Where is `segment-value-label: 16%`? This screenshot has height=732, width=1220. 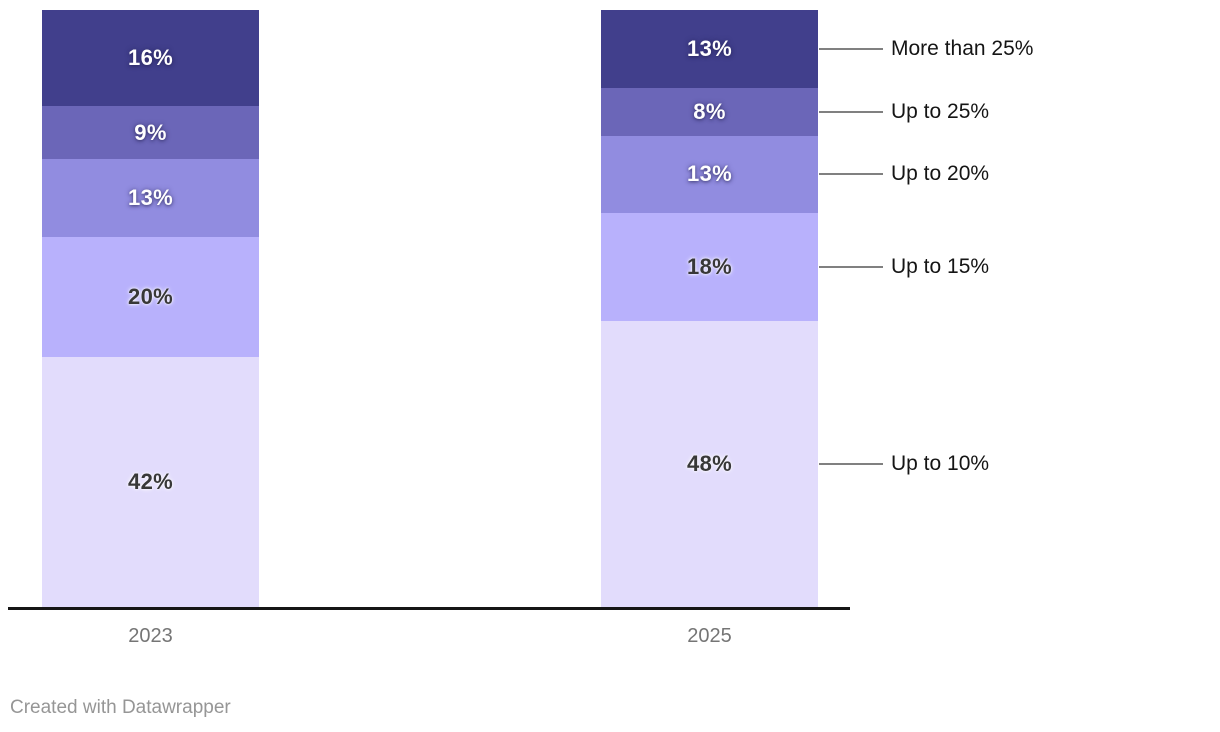
segment-value-label: 16% is located at coordinates (150, 57).